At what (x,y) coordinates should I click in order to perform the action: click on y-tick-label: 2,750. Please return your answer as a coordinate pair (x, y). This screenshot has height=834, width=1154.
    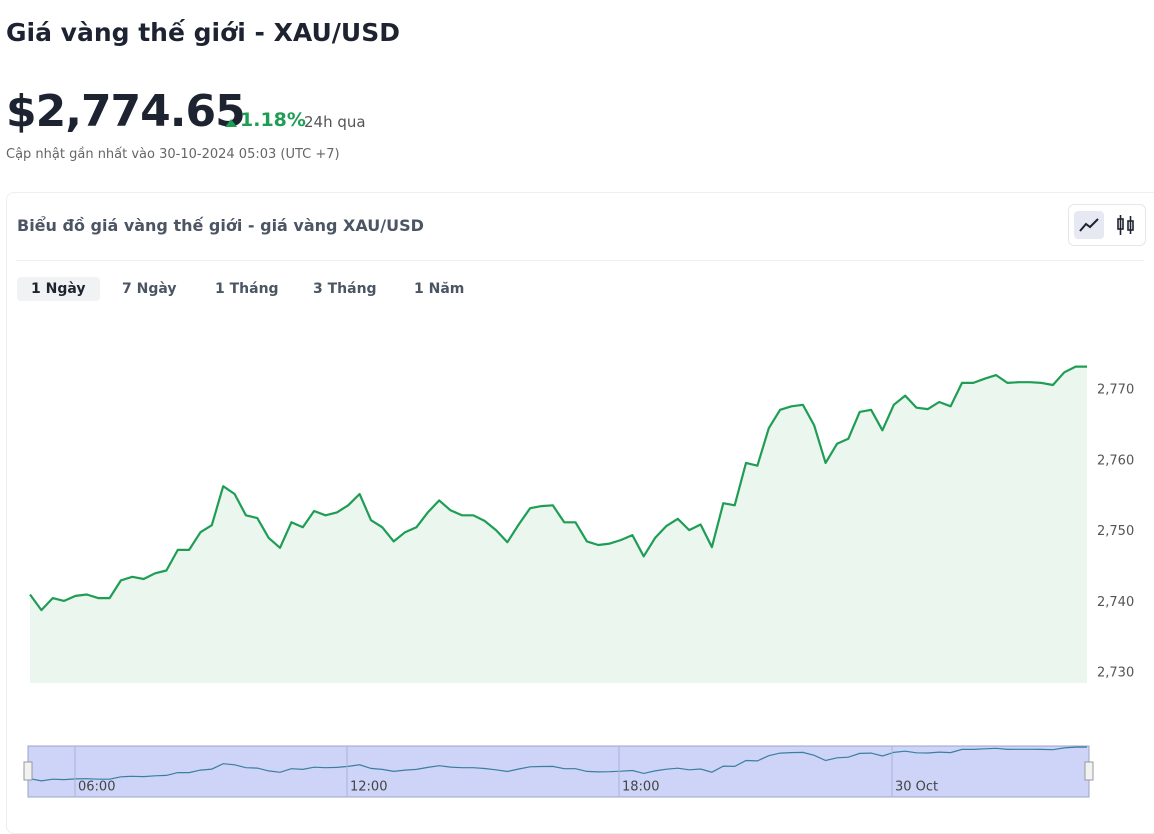
    Looking at the image, I should click on (1115, 531).